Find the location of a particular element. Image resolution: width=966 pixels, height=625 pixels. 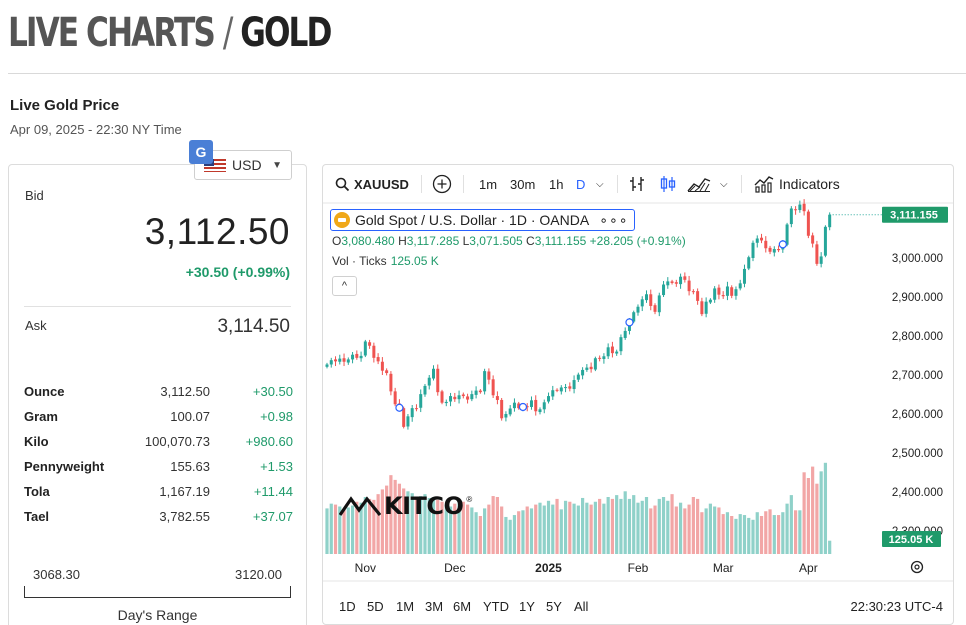

add-symbol-icon is located at coordinates (442, 184).